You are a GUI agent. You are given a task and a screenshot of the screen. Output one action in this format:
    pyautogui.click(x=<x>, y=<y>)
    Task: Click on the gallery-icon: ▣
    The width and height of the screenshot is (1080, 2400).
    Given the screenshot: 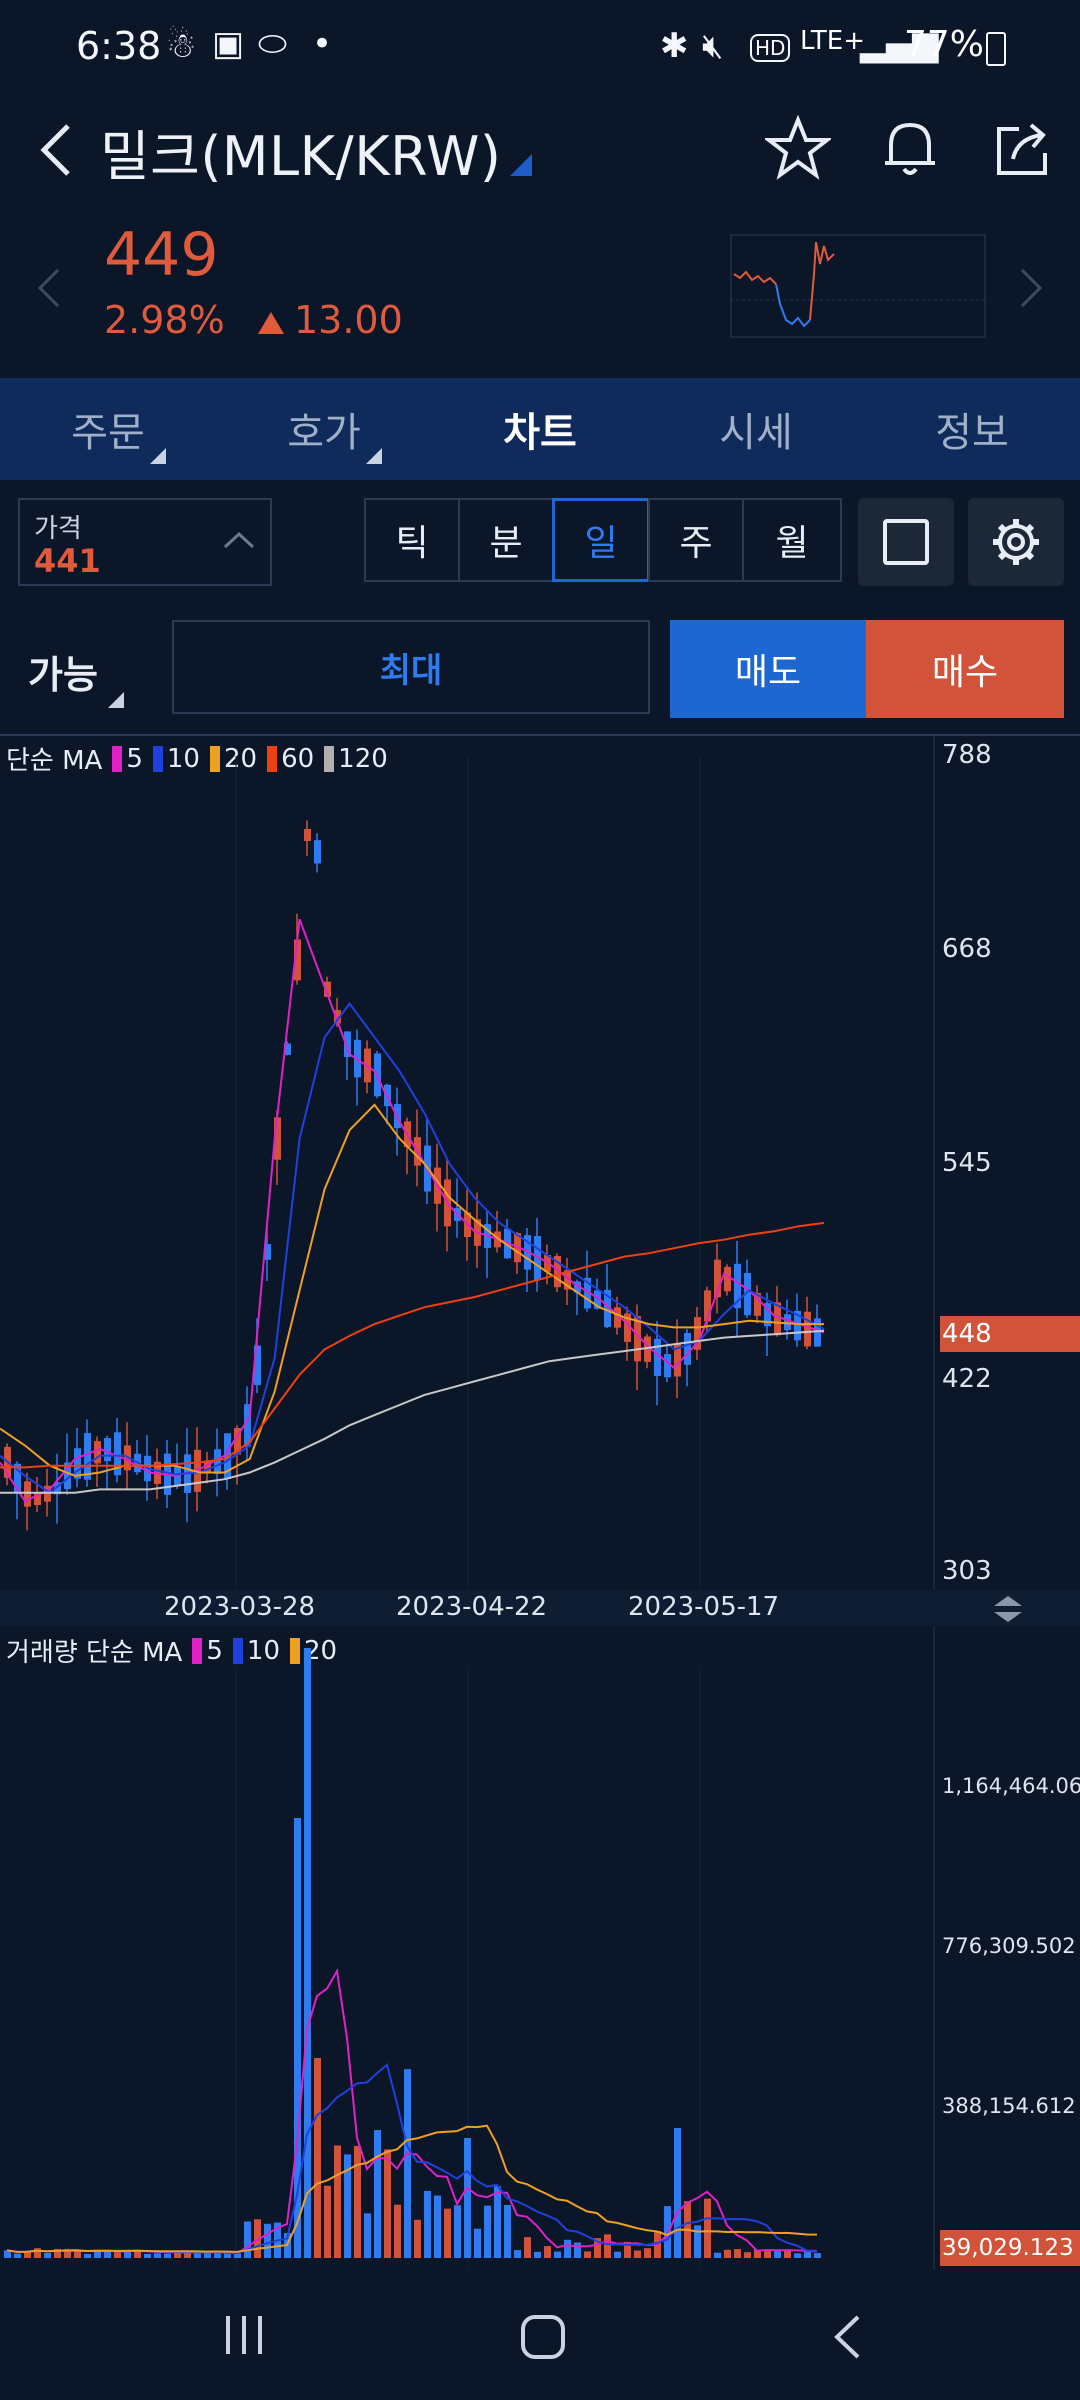 What is the action you would take?
    pyautogui.click(x=228, y=44)
    